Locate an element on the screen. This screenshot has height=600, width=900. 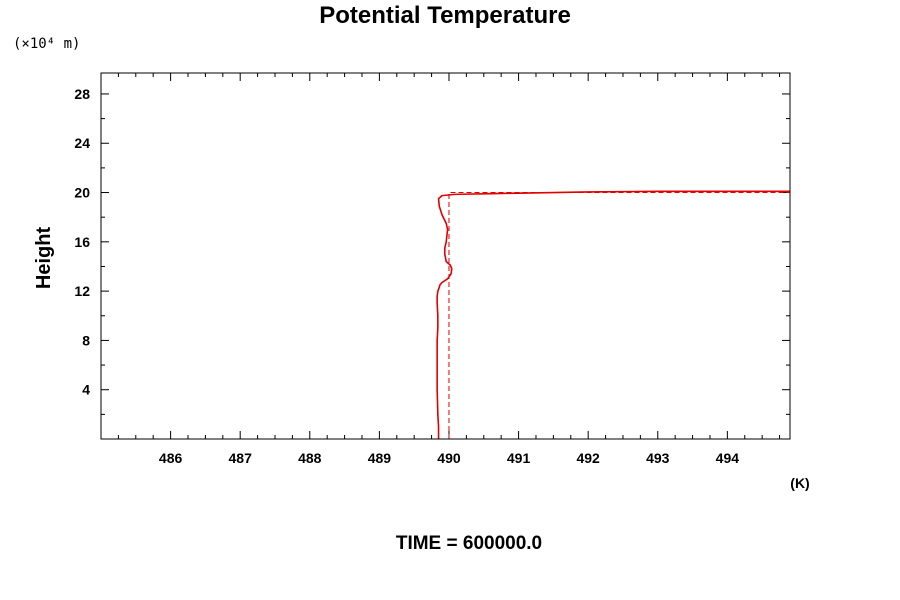
x-tick-labels: 486 487 488 489 490 491 492 493 494 is located at coordinates (449, 458).